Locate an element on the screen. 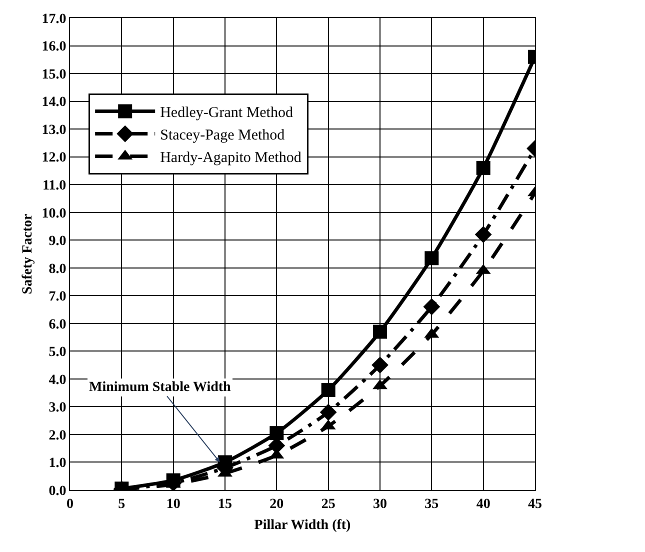  x-tick-label: 5 is located at coordinates (122, 504).